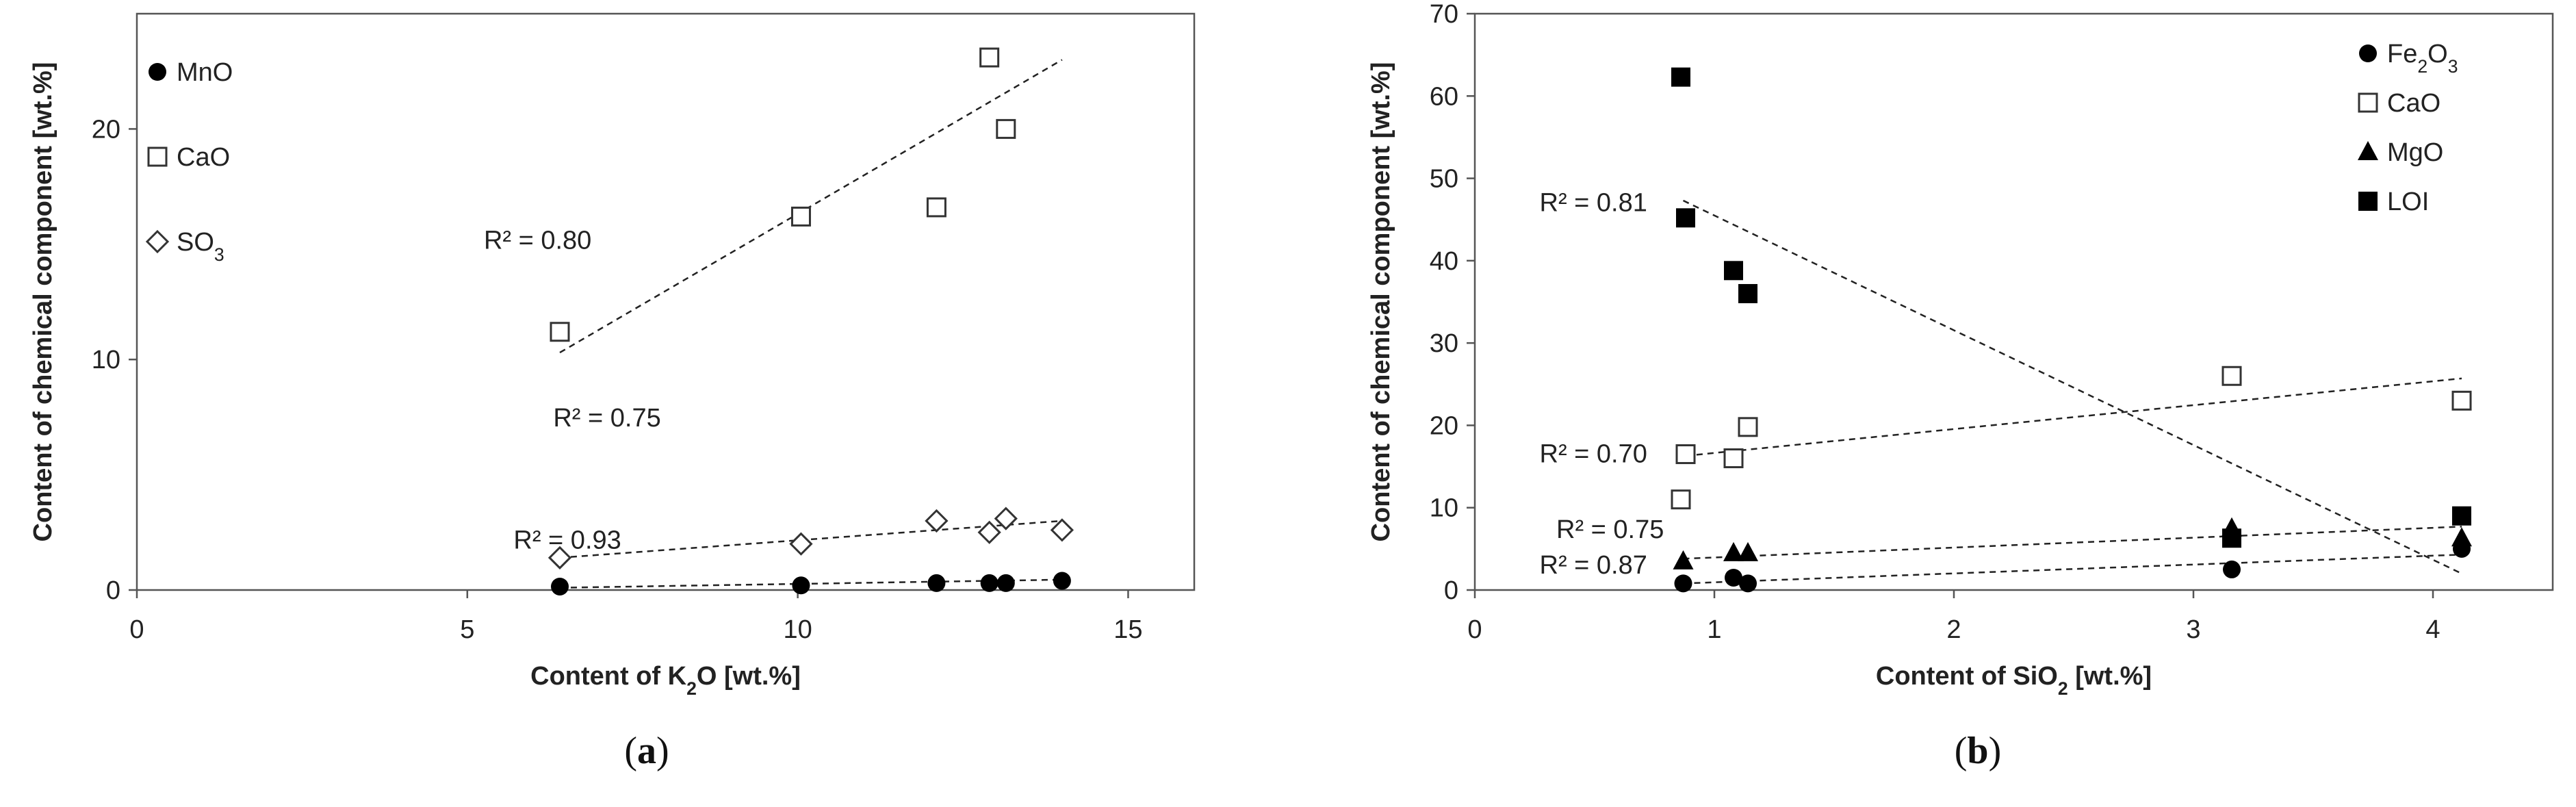 This screenshot has width=2576, height=807. Describe the element at coordinates (662, 751) in the screenshot. I see `caption-close-paren: )` at that location.